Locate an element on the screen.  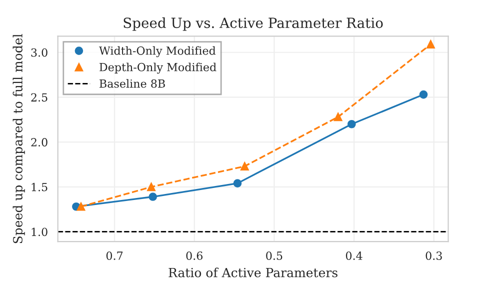
y-tick-label: 1.0 is located at coordinates (40, 232).